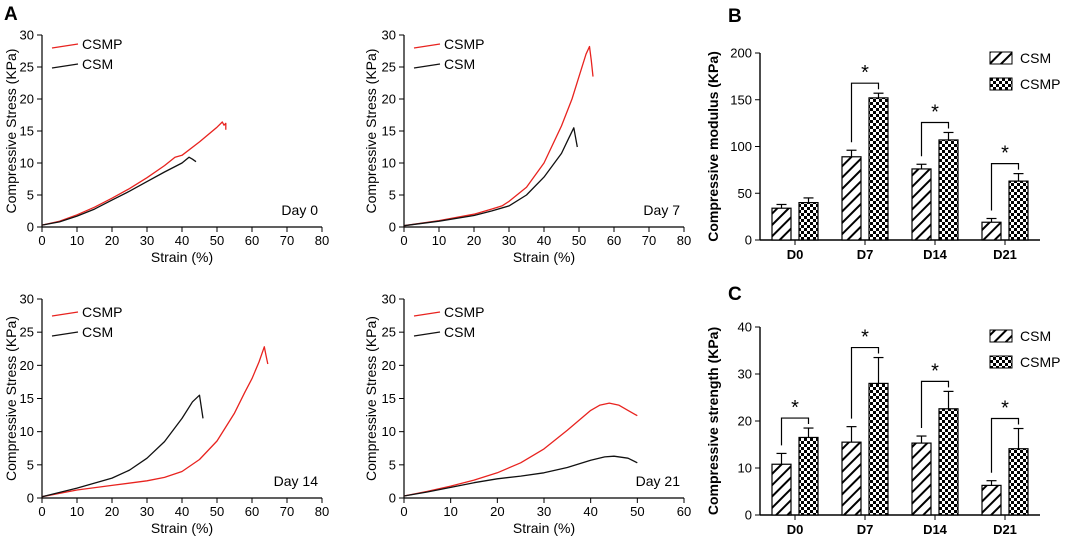 Image resolution: width=1065 pixels, height=556 pixels. Describe the element at coordinates (713, 421) in the screenshot. I see `y-axis-label: Compressive strength (KPa)` at that location.